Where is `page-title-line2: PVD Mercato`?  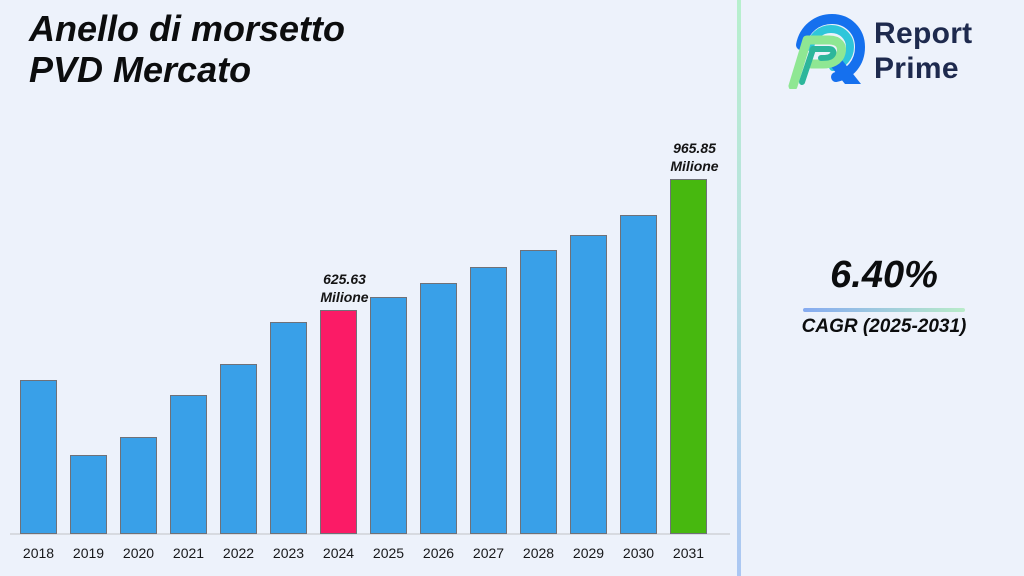
page-title-line2: PVD Mercato is located at coordinates (140, 69).